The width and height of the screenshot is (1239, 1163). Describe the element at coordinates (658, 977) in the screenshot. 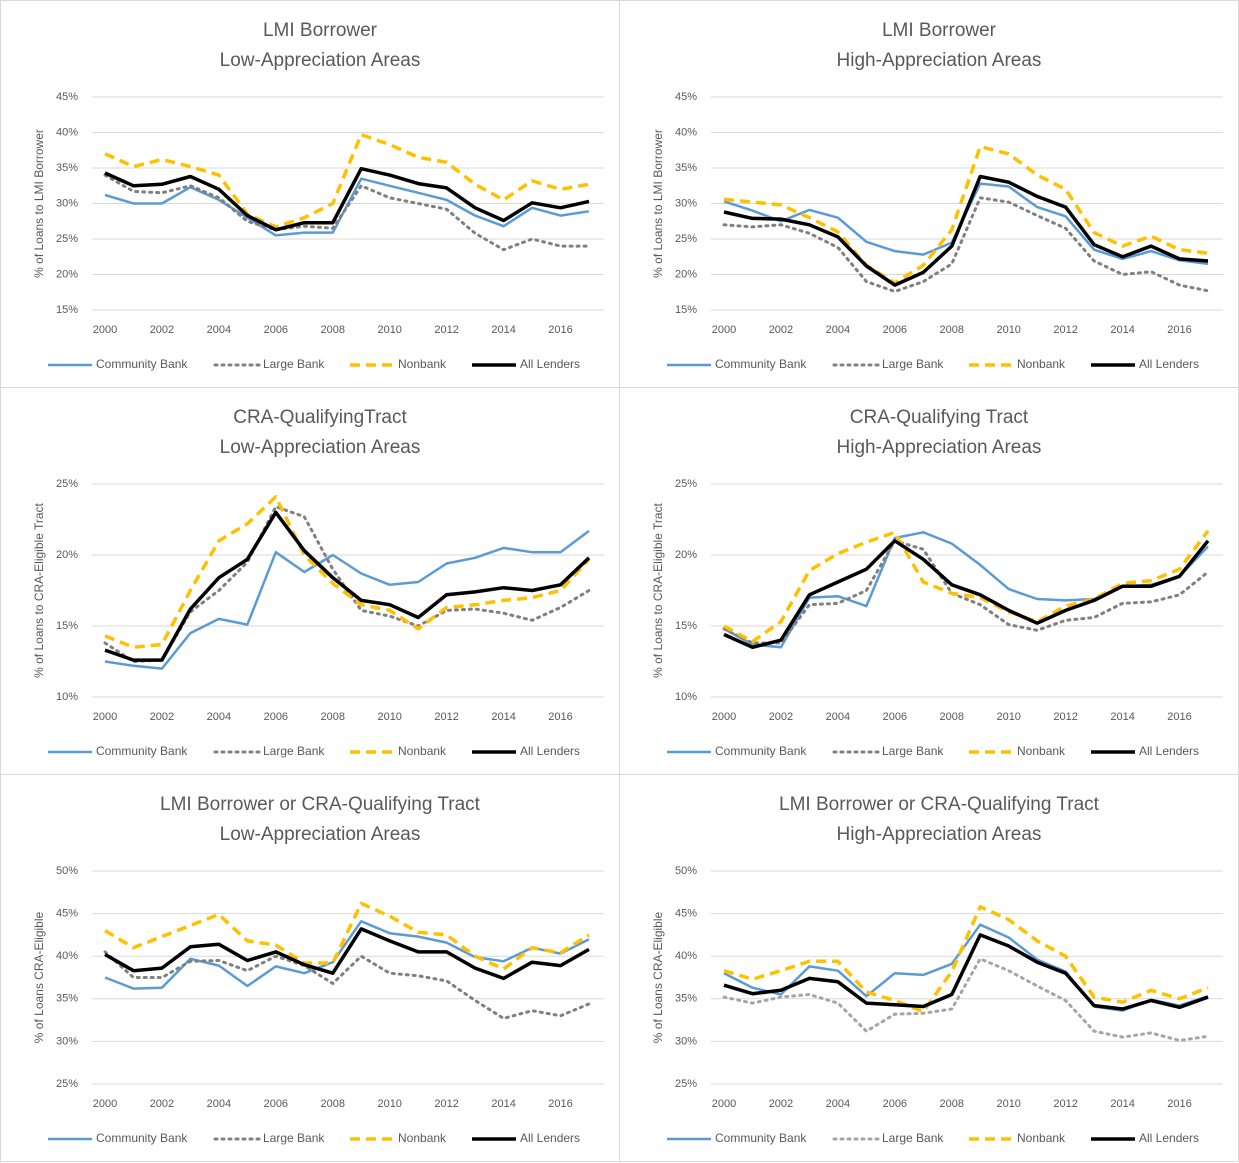

I see `y-axis-label: % of Loans CRA-Eligible` at that location.